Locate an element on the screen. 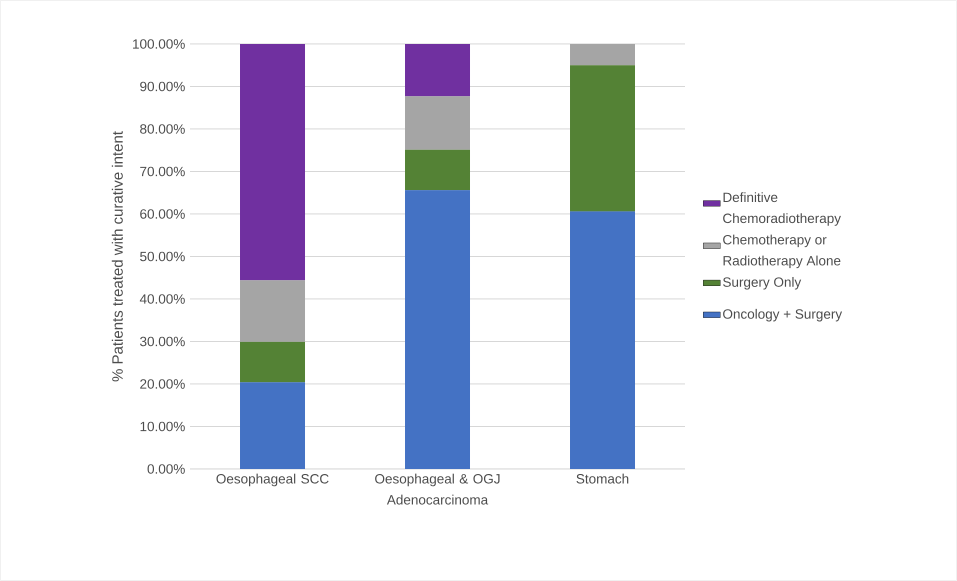 This screenshot has height=581, width=957. x-tick-label: Oesophageal & OGJ Adenocarcinoma is located at coordinates (437, 489).